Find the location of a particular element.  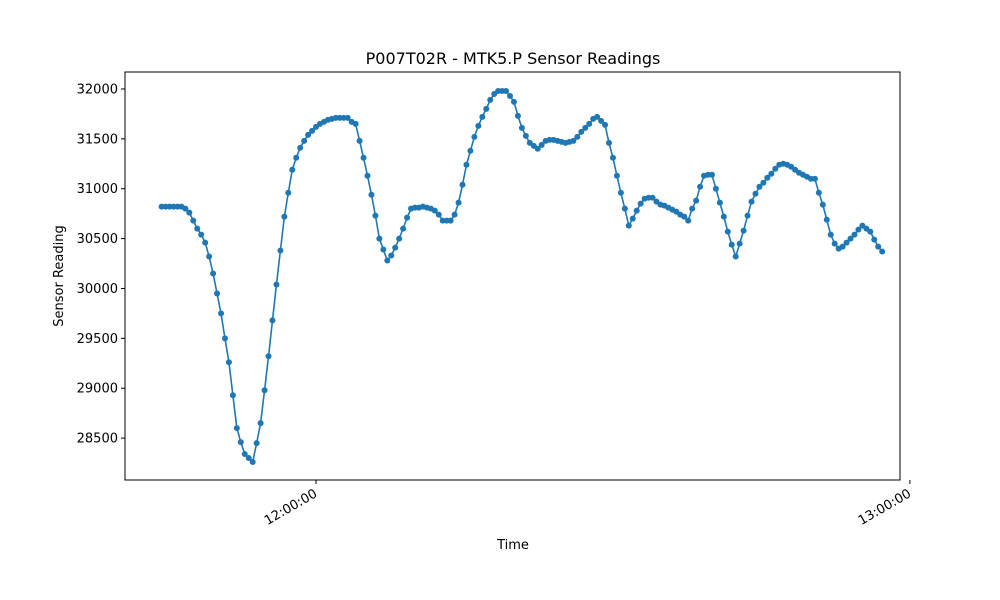

x-axis-label: Time is located at coordinates (512, 545).